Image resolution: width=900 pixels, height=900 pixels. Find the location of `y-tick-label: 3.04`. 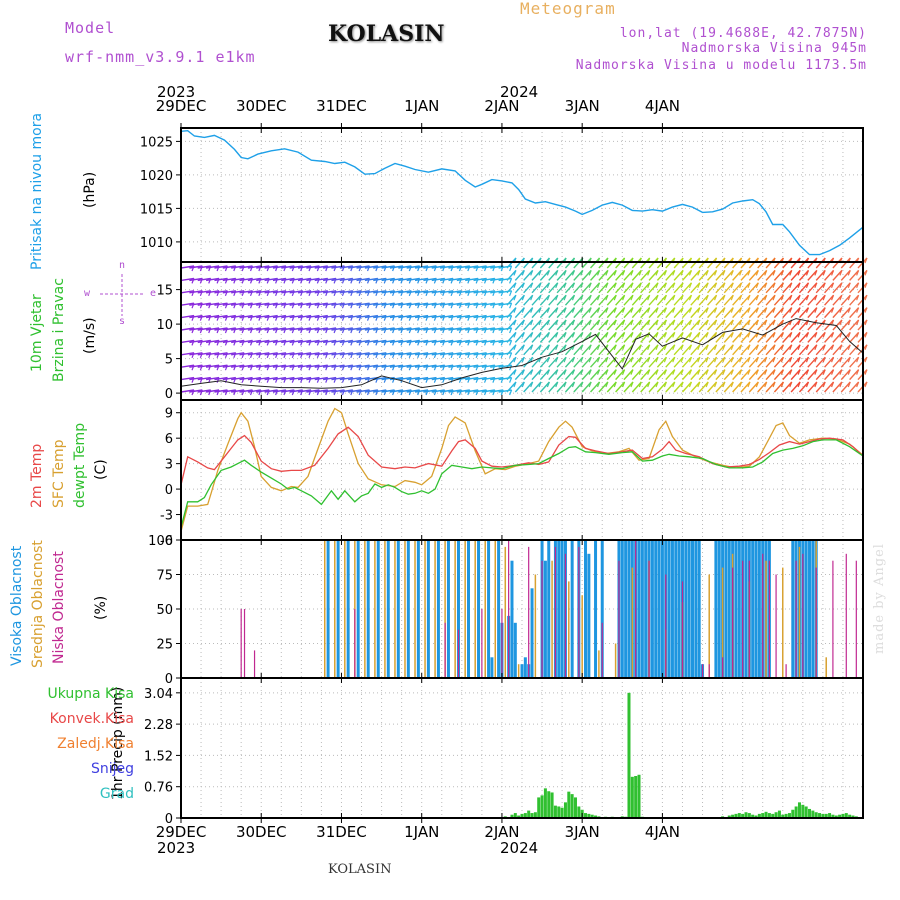

y-tick-label: 3.04 is located at coordinates (158, 694).